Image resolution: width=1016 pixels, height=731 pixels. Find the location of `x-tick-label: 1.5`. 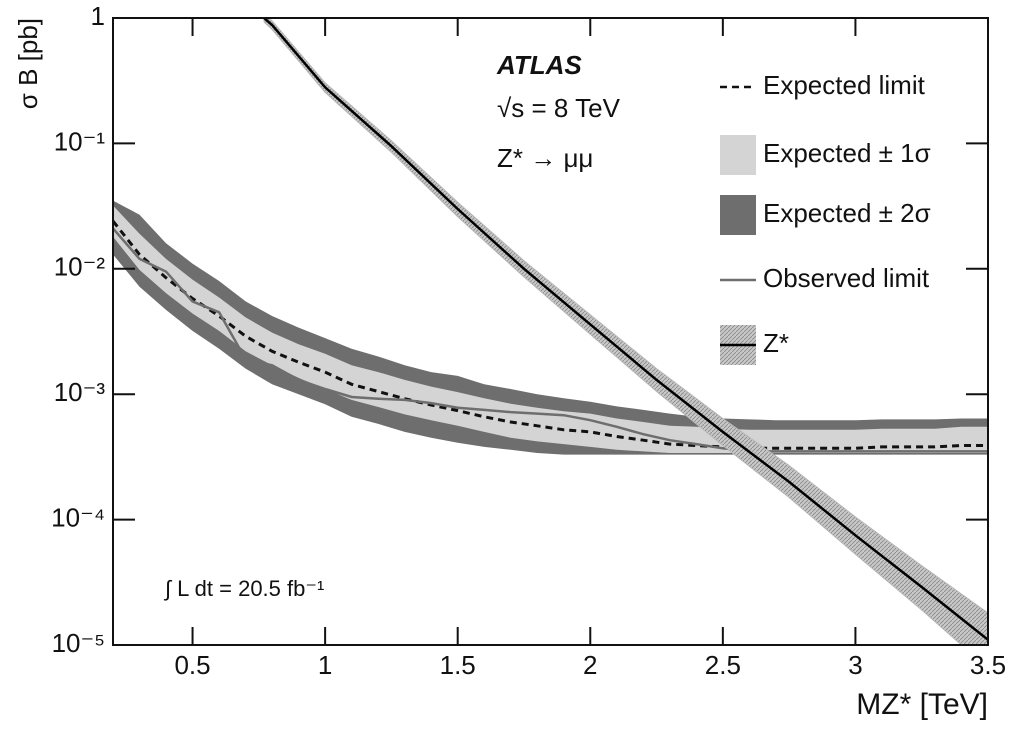

x-tick-label: 1.5 is located at coordinates (458, 665).